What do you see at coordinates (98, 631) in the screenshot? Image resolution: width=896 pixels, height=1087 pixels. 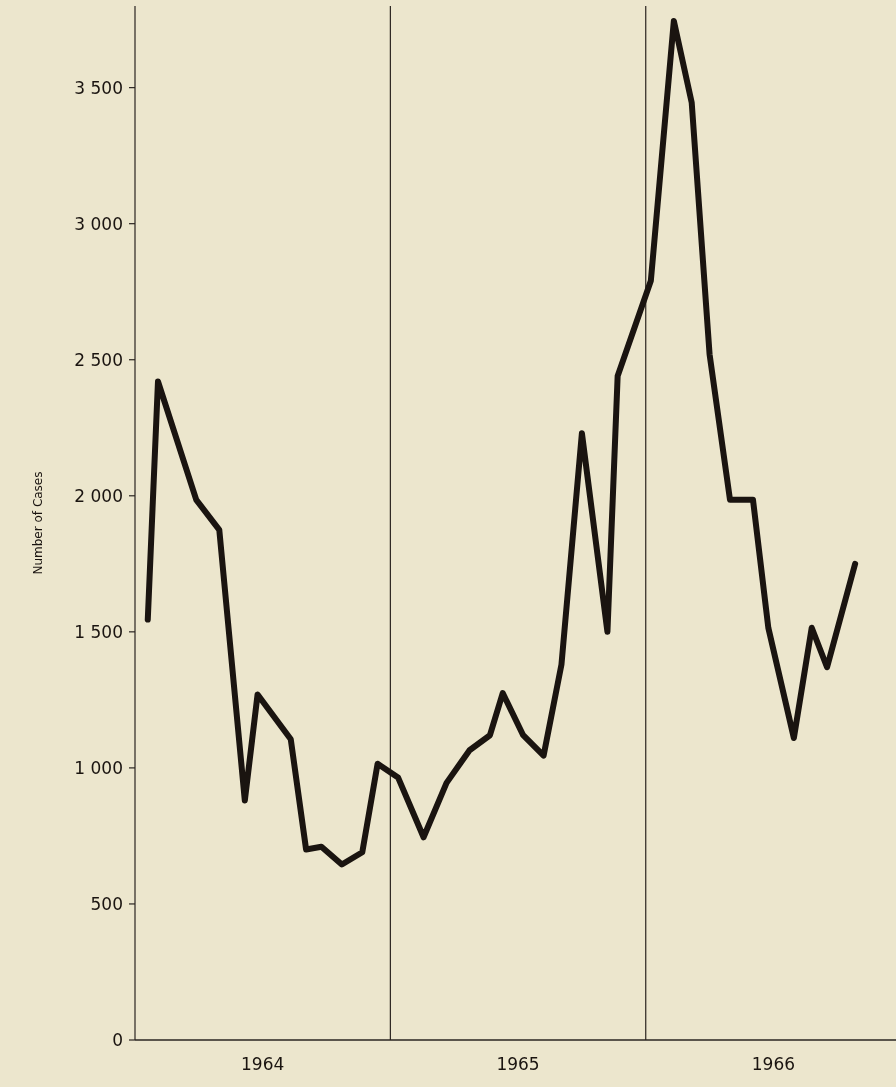 I see `y-tick-label: 1 500` at bounding box center [98, 631].